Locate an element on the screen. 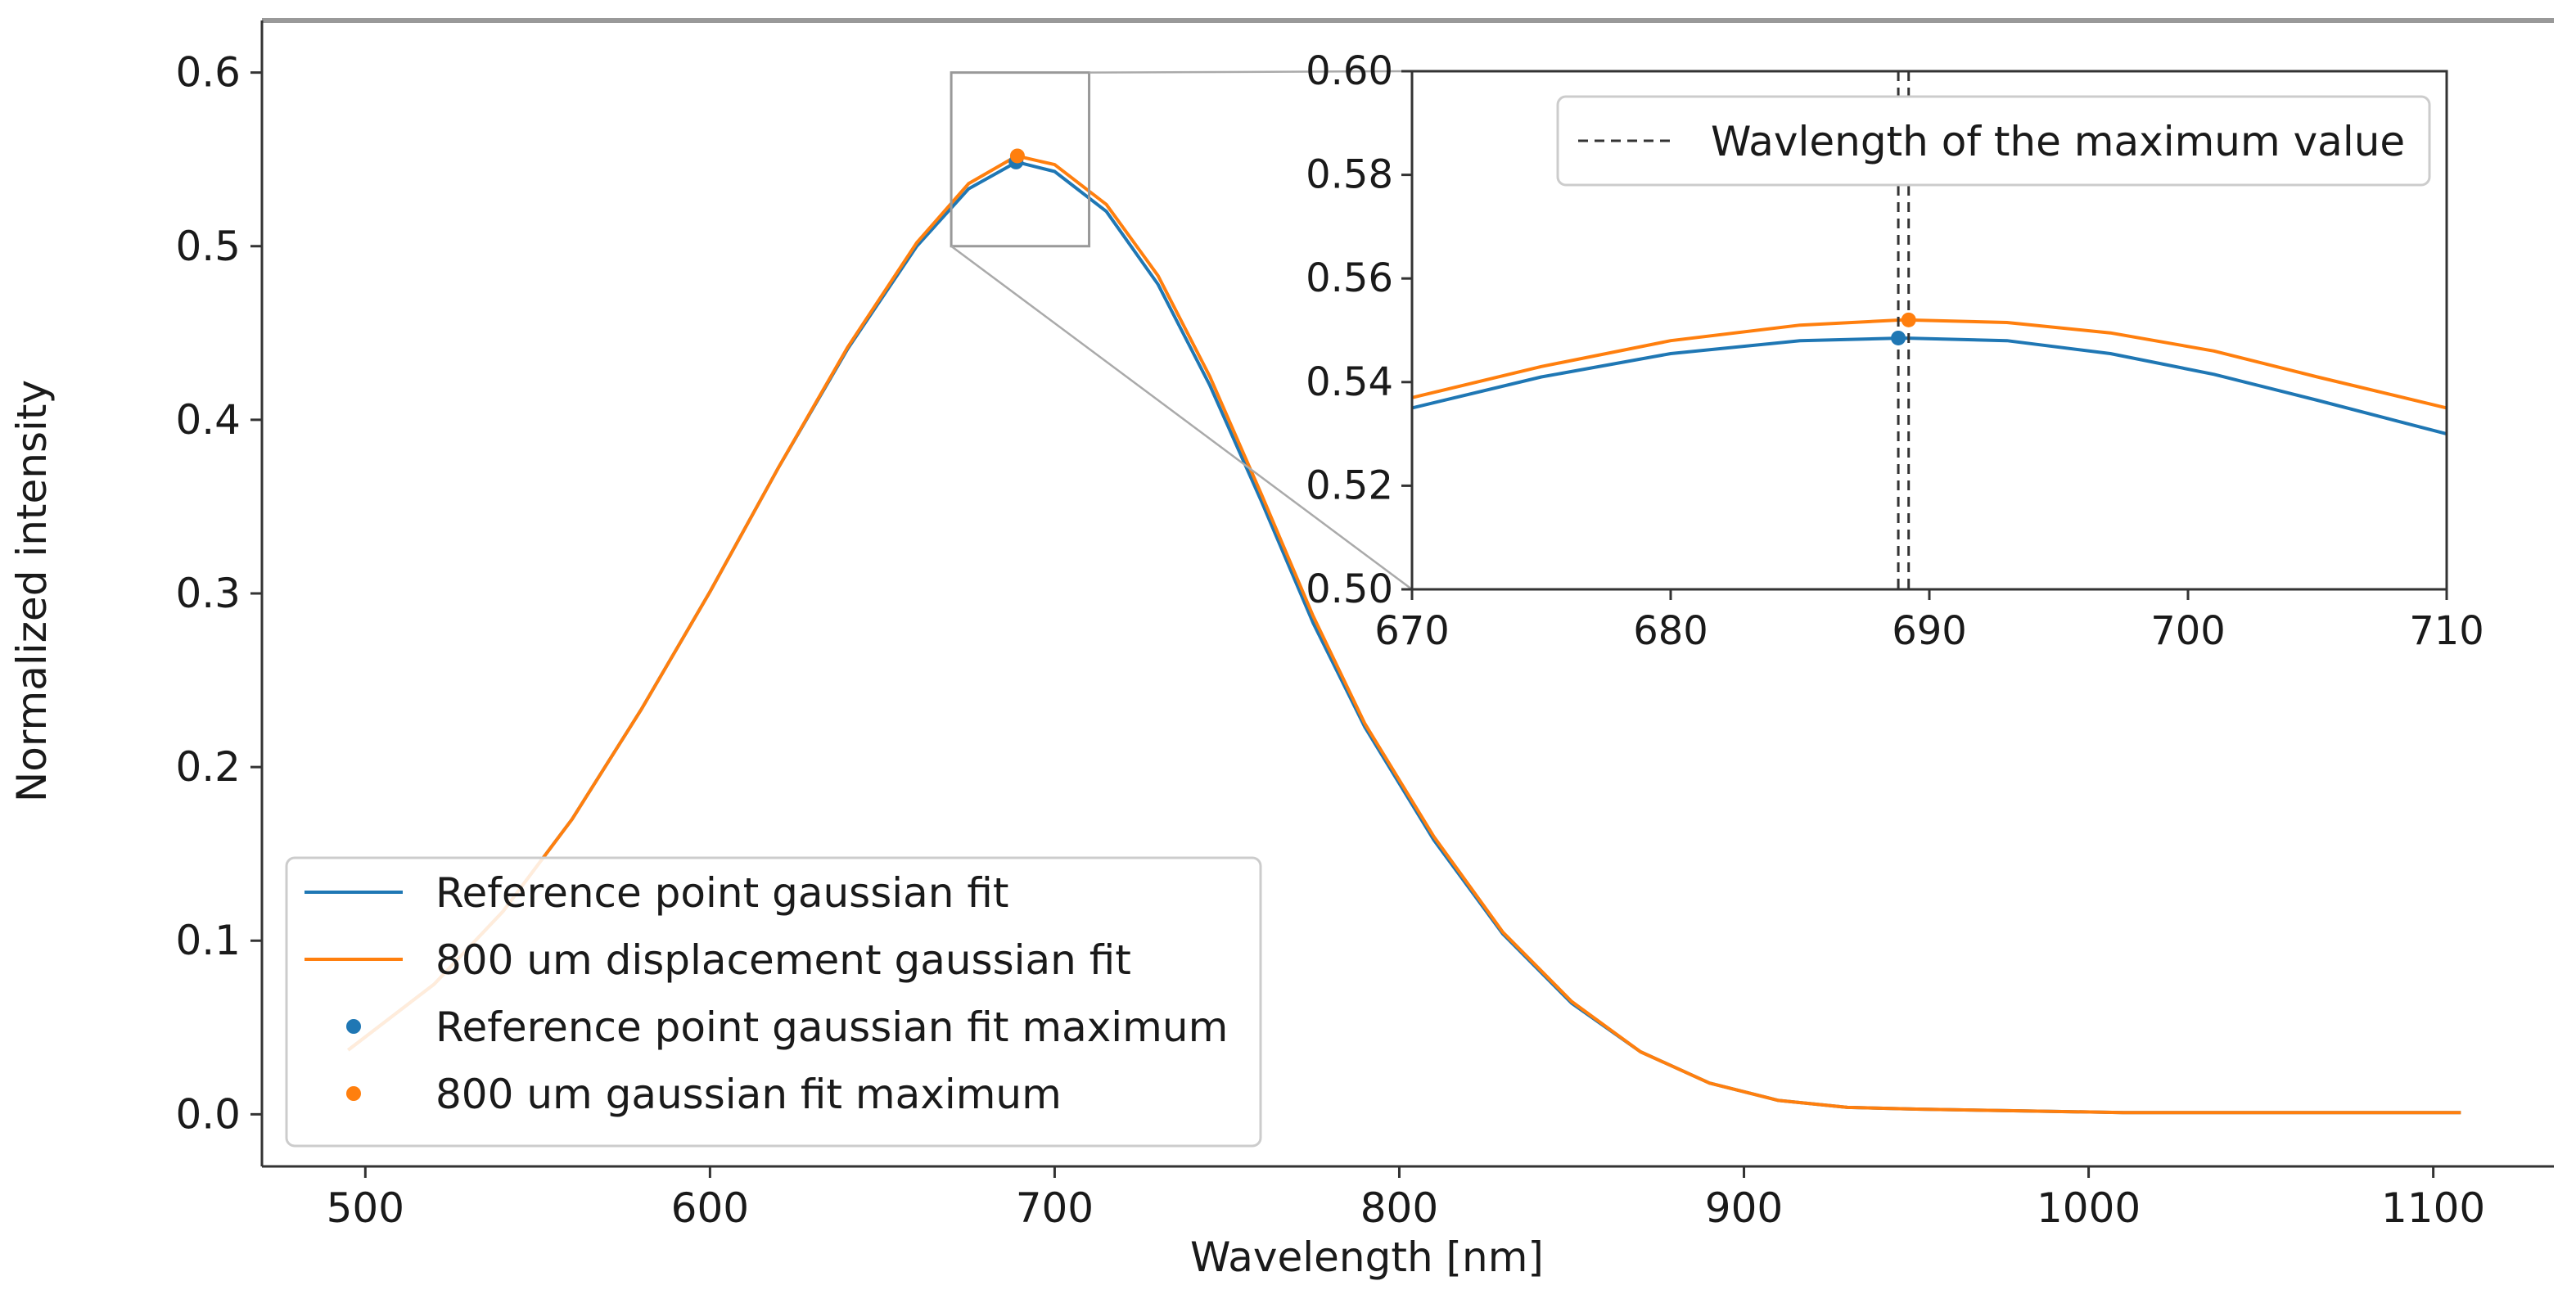  inset-x-tick-label: 710 is located at coordinates (2446, 631).